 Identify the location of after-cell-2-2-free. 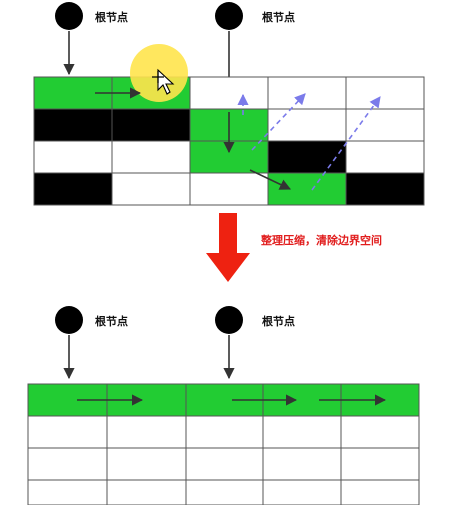
(224, 464).